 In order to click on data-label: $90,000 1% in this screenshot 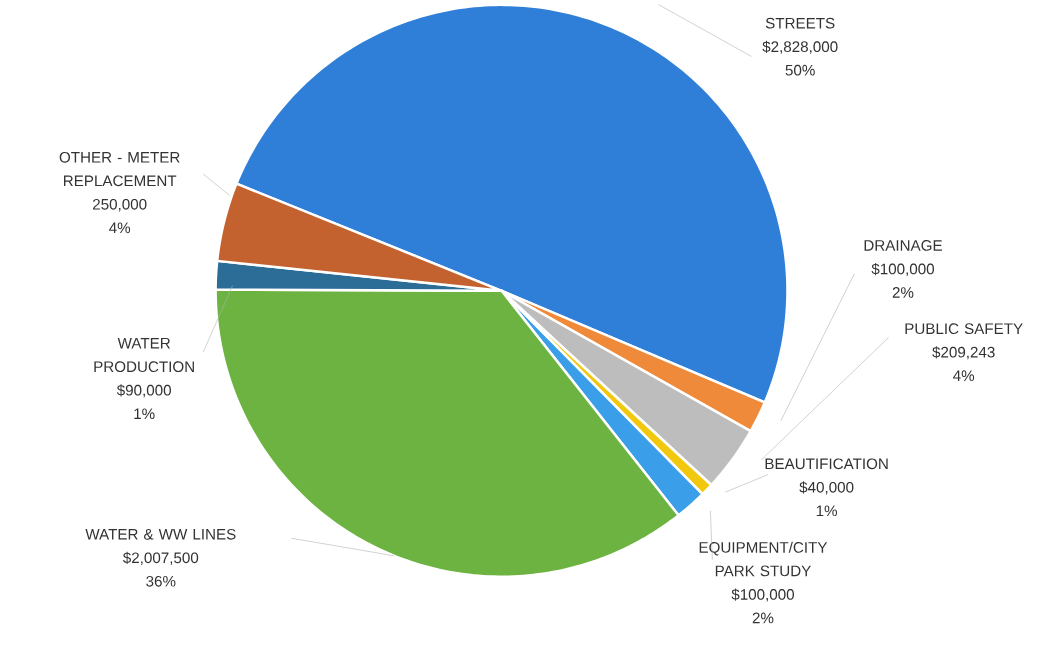, I will do `click(143, 402)`.